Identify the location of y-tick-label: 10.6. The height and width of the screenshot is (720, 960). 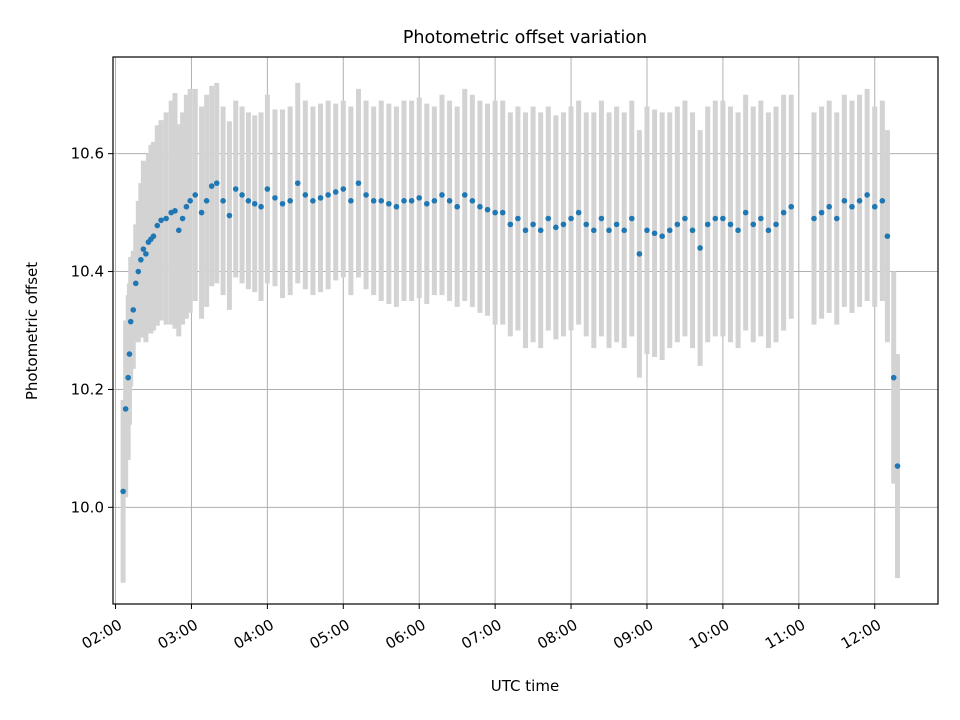
(87, 154).